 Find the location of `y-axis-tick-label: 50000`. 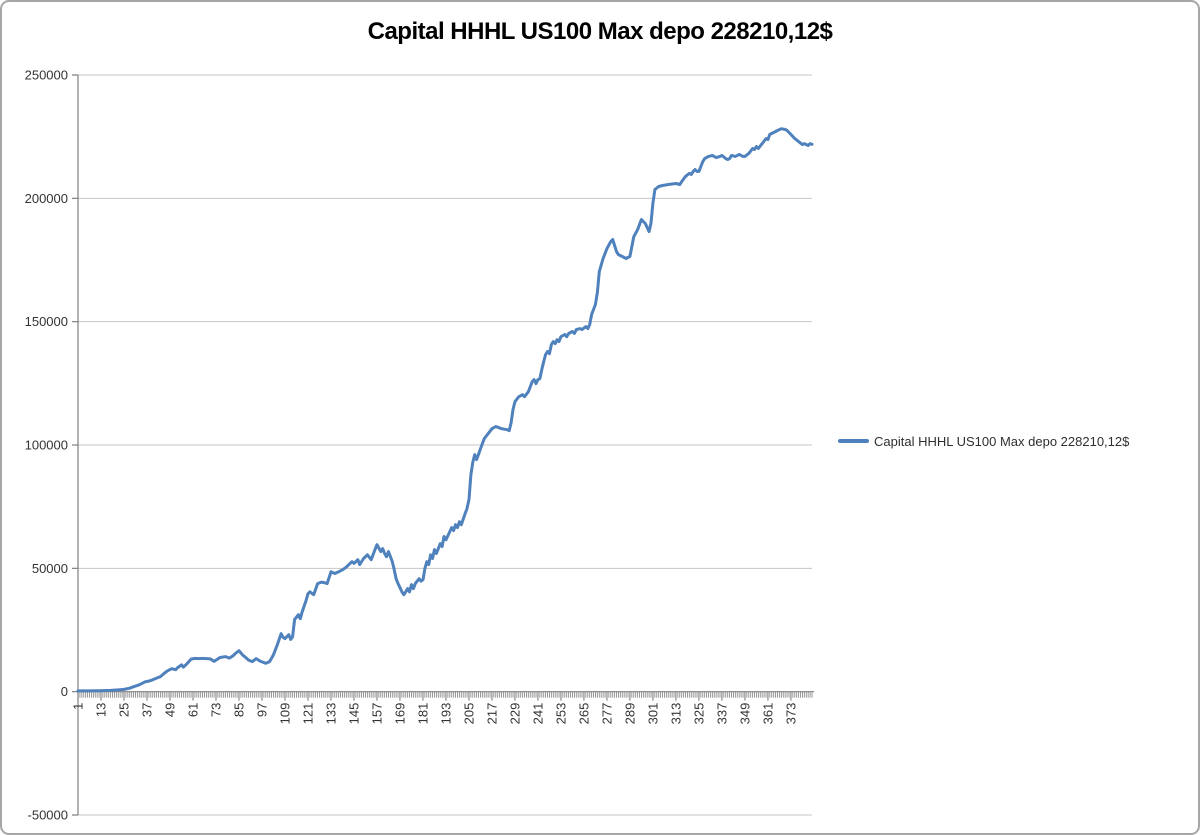

y-axis-tick-label: 50000 is located at coordinates (50, 568).